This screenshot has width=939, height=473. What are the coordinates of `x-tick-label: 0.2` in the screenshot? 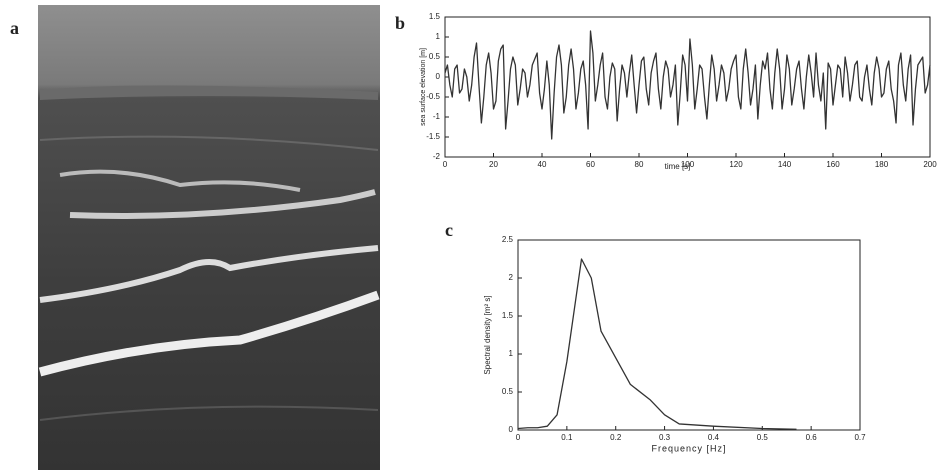 It's located at (616, 437).